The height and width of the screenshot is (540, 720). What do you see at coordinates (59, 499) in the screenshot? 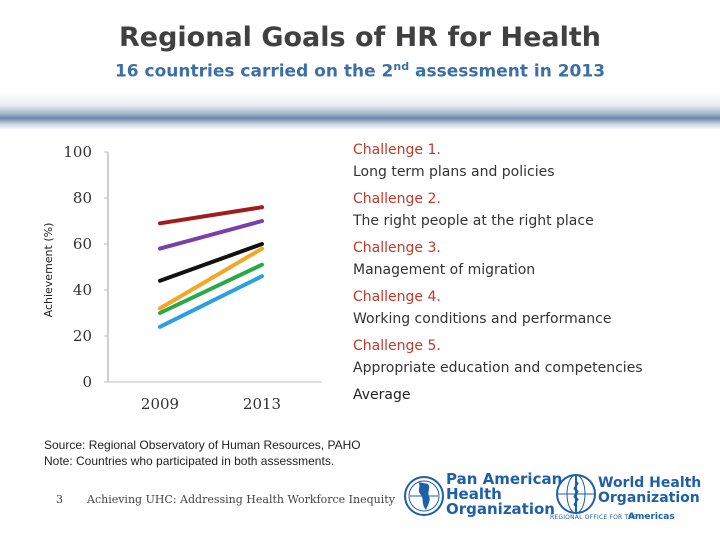
I see `slide-number: 3` at bounding box center [59, 499].